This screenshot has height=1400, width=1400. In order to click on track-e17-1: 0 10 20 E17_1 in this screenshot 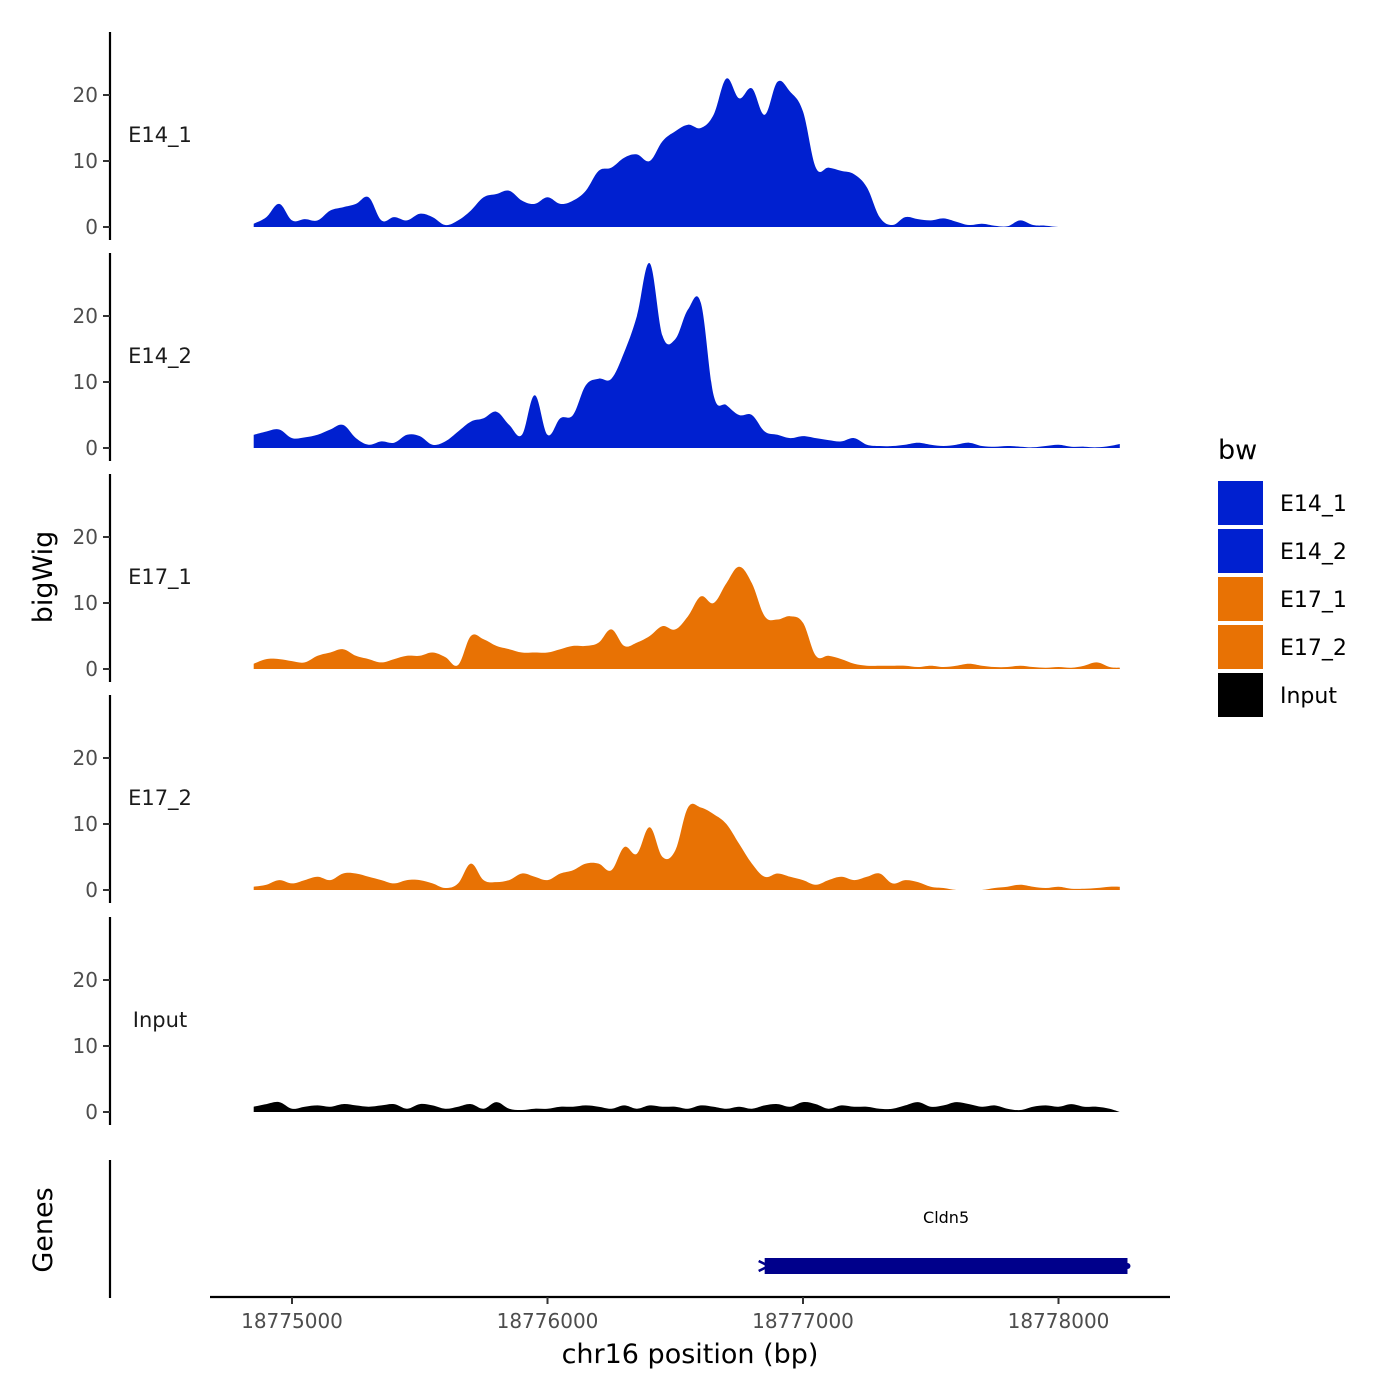, I will do `click(596, 578)`.